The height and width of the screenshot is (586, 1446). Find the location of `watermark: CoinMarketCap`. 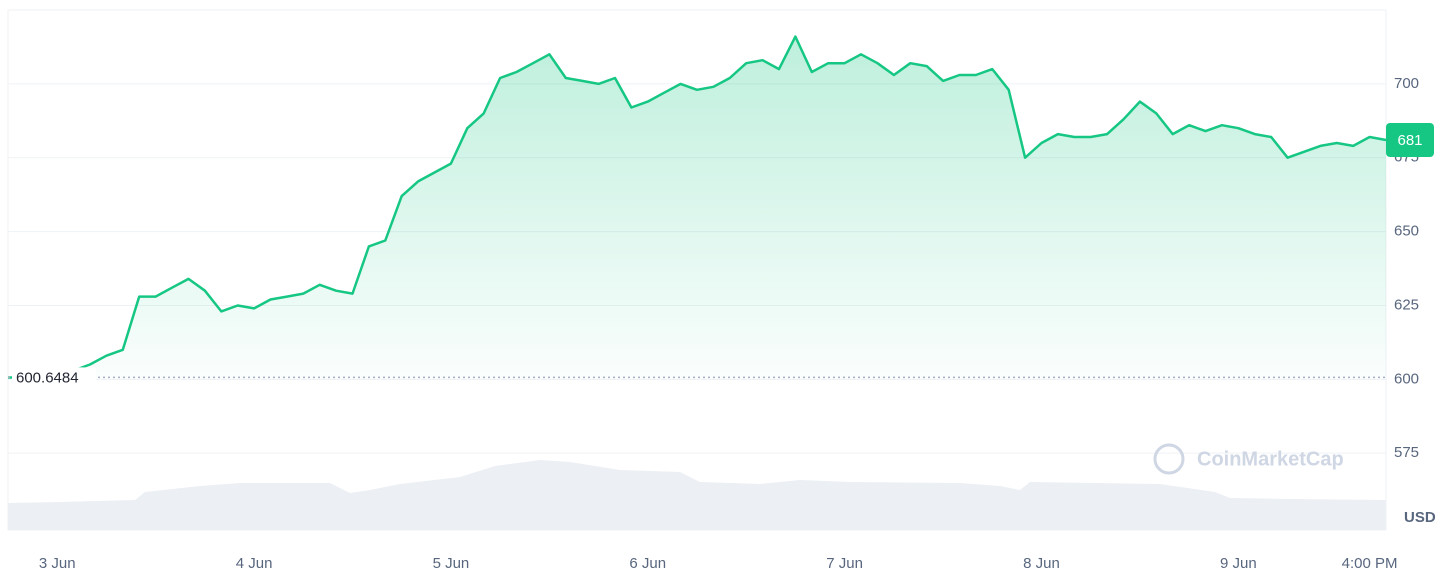

watermark: CoinMarketCap is located at coordinates (1248, 459).